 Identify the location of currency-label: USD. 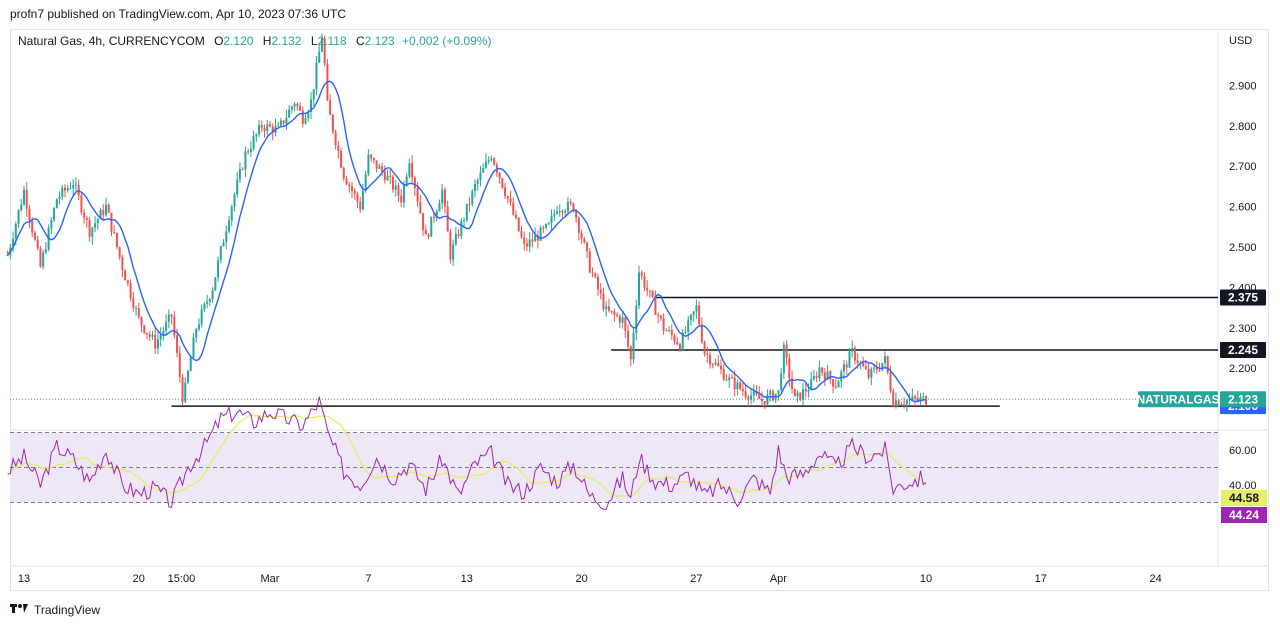
(1240, 41).